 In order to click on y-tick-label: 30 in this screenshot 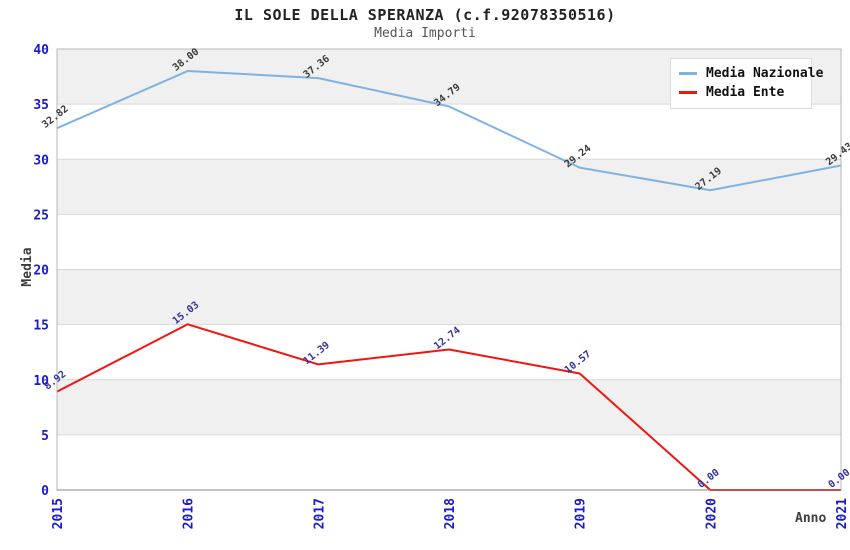, I will do `click(41, 160)`.